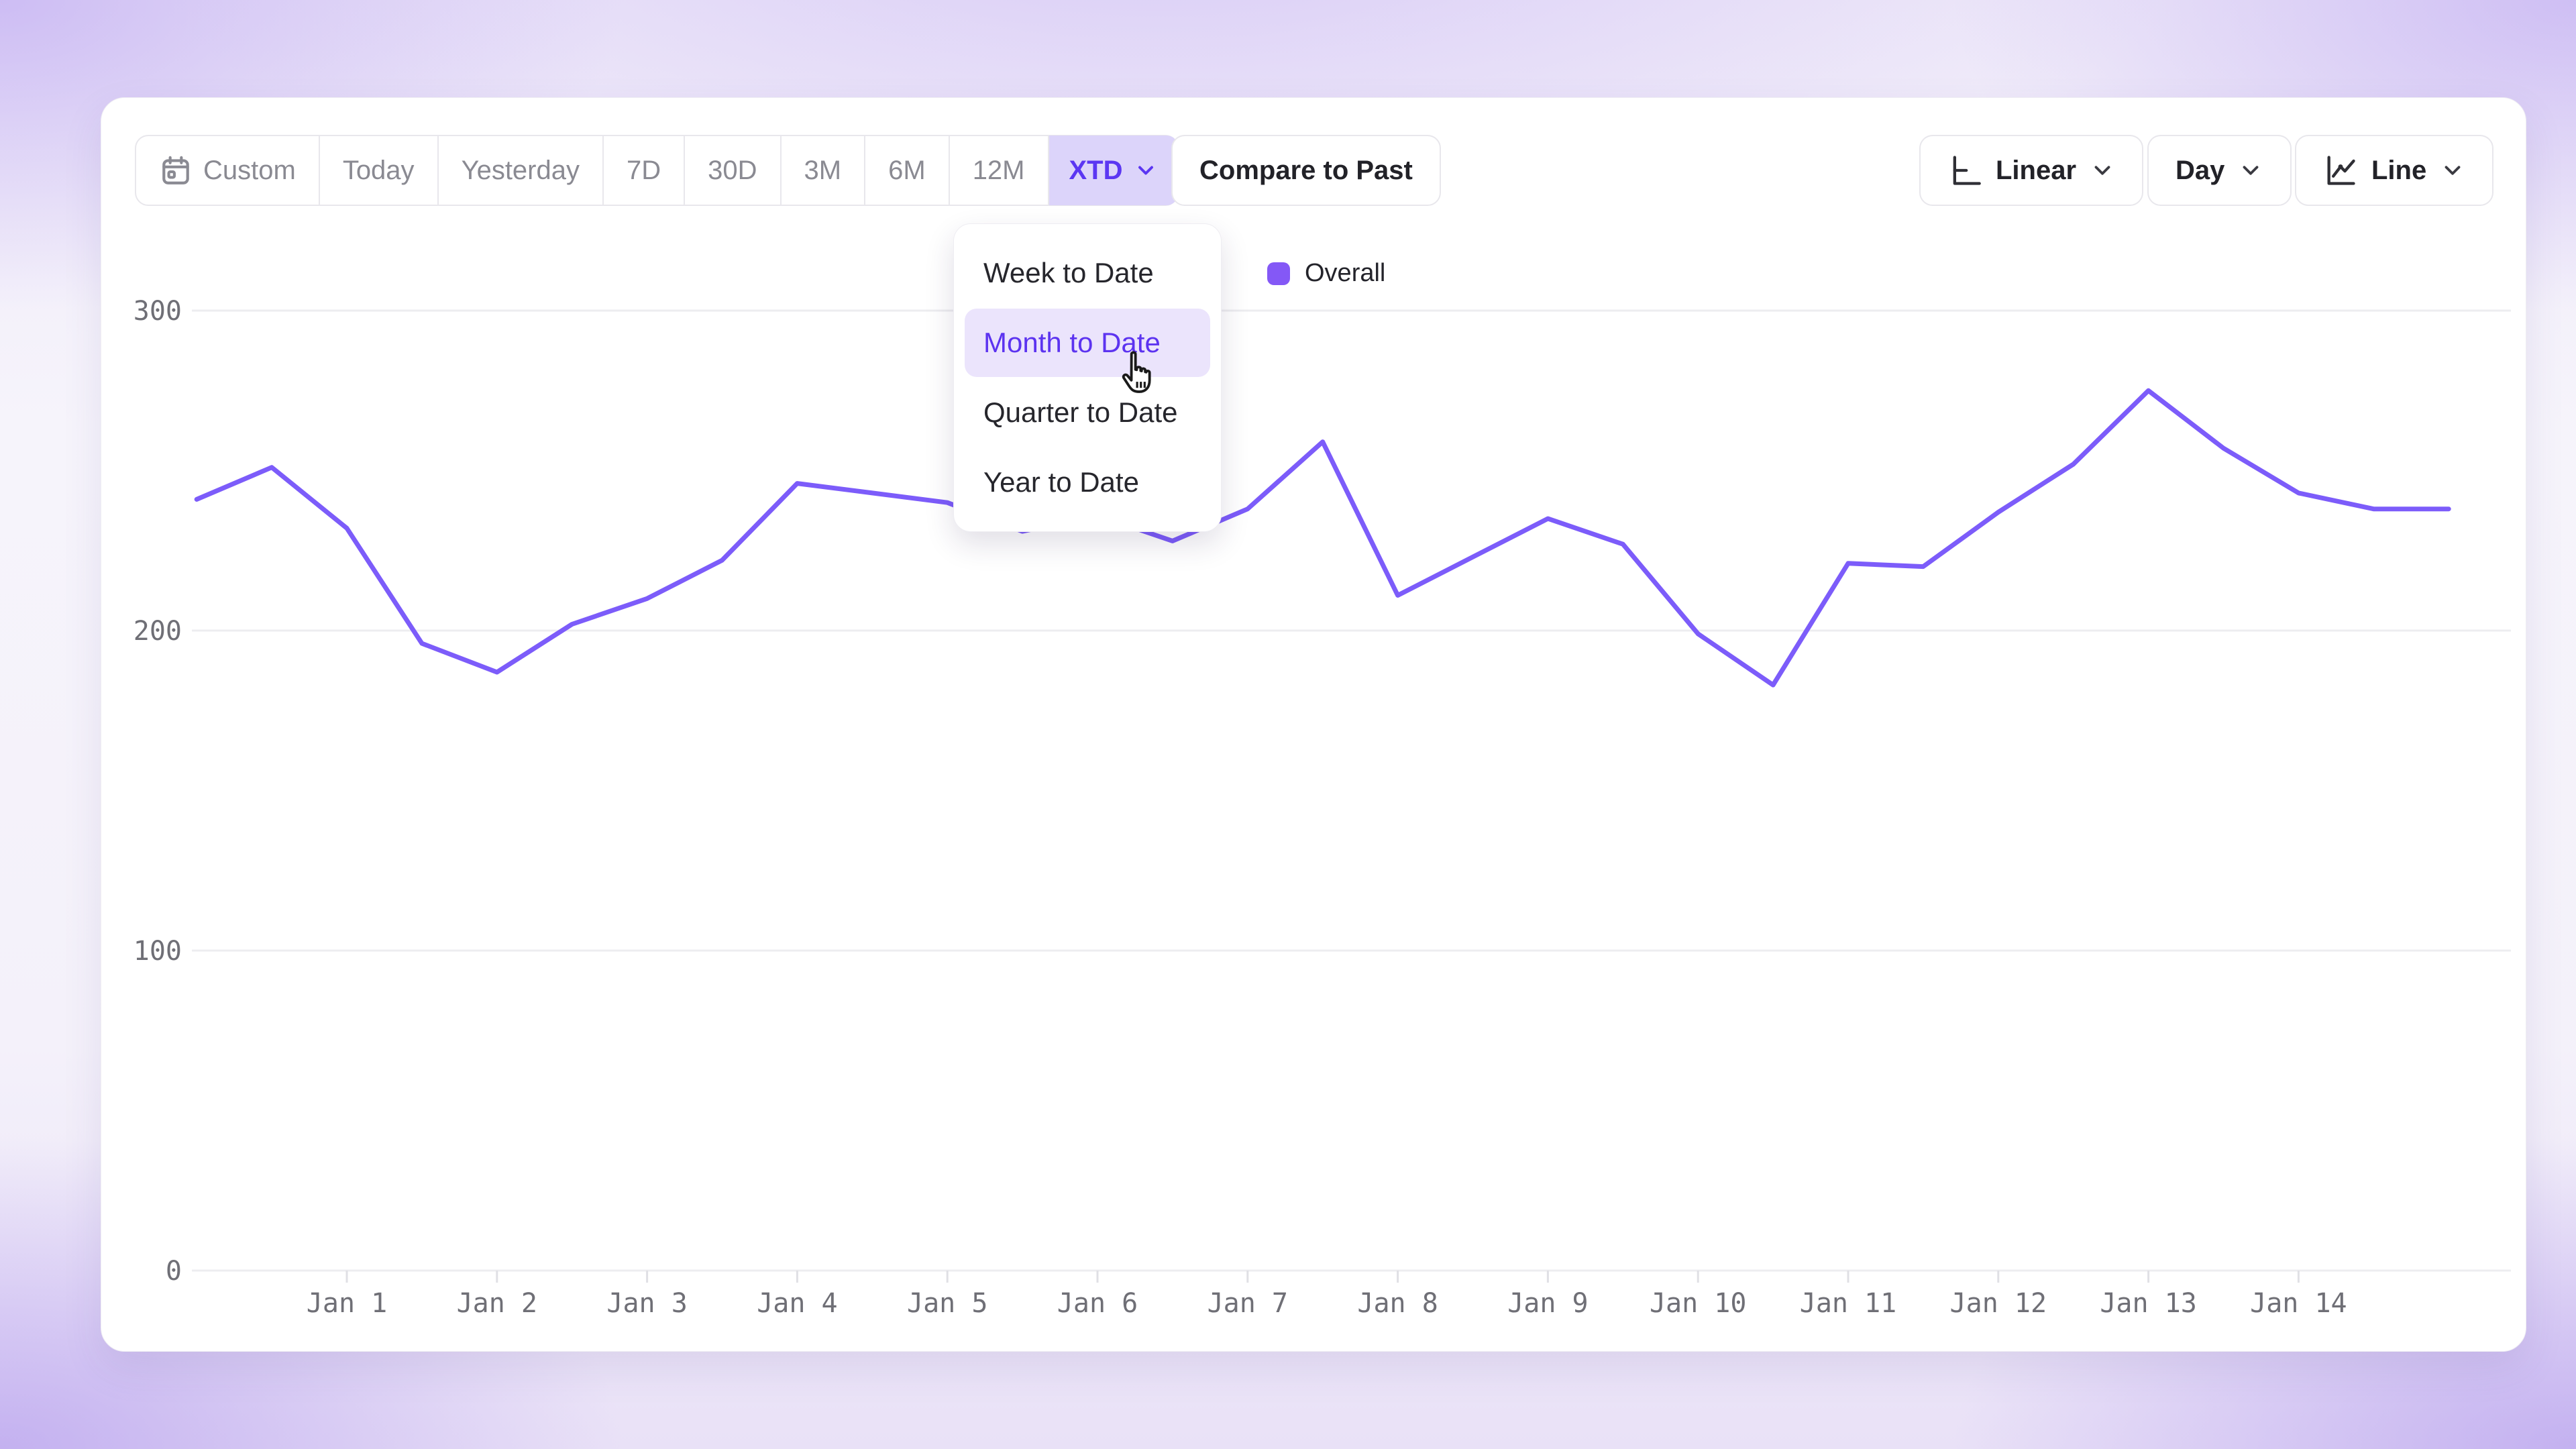  I want to click on date-range-segmented-control: Custom Today Yesterday 7D 30D 3M 6M 12M XTD, so click(657, 170).